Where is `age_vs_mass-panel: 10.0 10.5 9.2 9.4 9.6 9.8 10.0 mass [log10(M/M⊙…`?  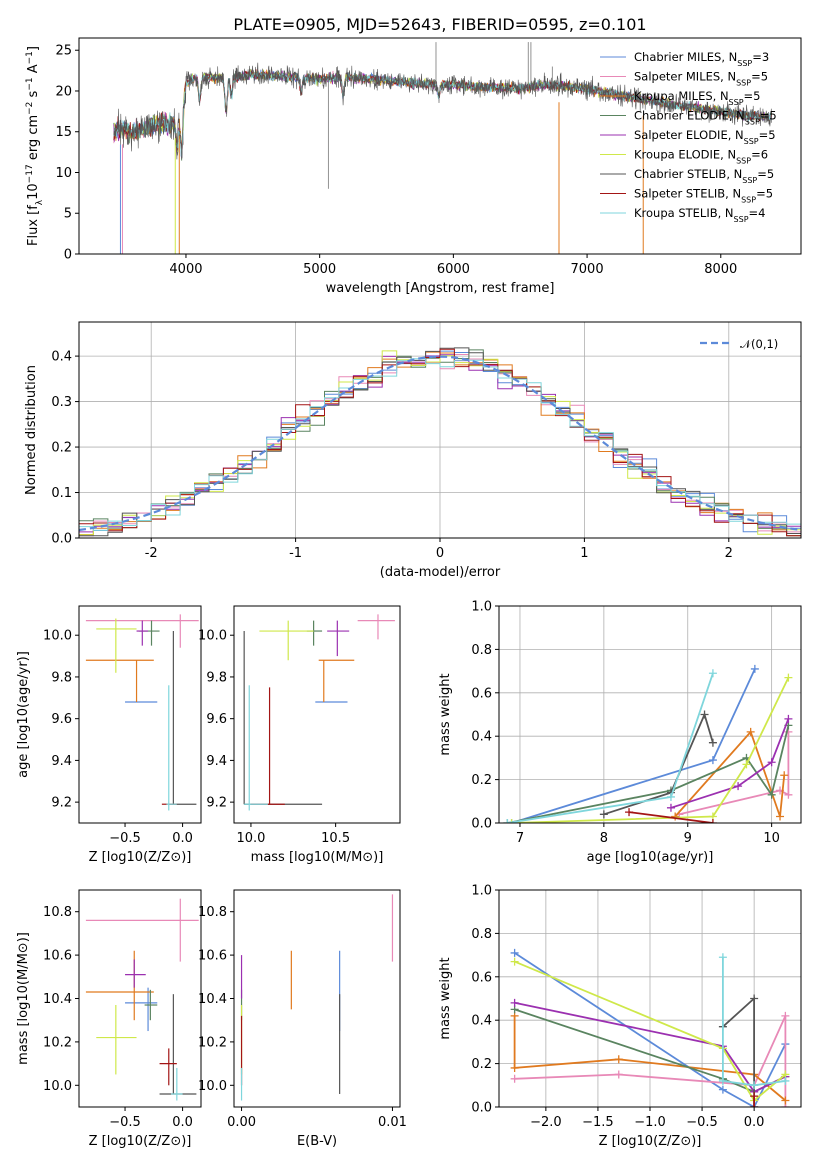
age_vs_mass-panel: 10.0 10.5 9.2 9.4 9.6 9.8 10.0 mass [log10(M/M⊙… is located at coordinates (299, 735).